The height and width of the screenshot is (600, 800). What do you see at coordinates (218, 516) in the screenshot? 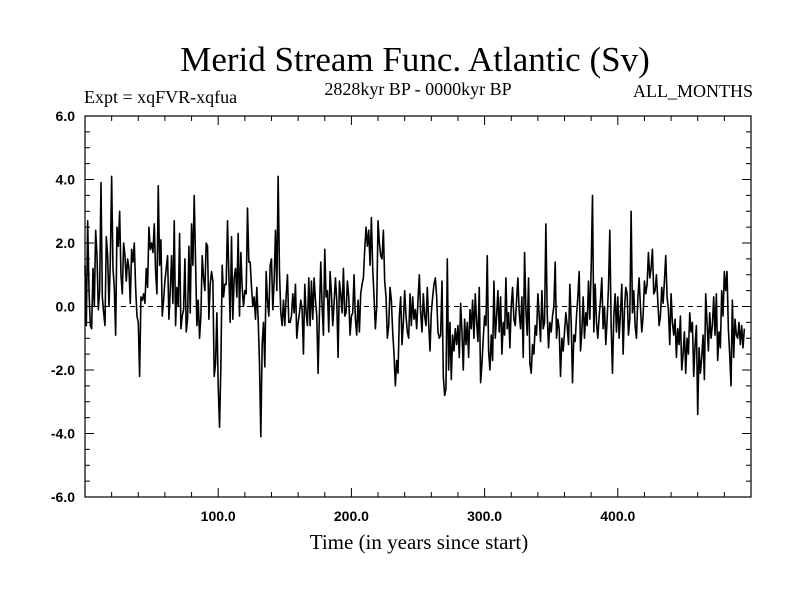
I see `x-tick-label: 100.0` at bounding box center [218, 516].